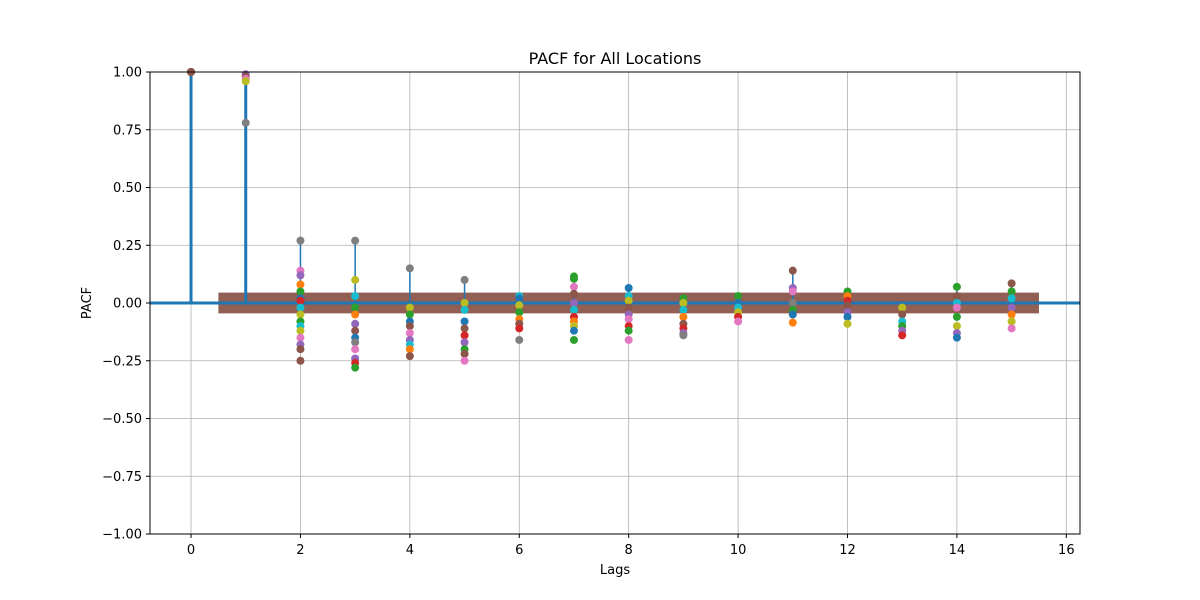 This screenshot has height=600, width=1200. What do you see at coordinates (615, 570) in the screenshot?
I see `x-axis-label: Lags` at bounding box center [615, 570].